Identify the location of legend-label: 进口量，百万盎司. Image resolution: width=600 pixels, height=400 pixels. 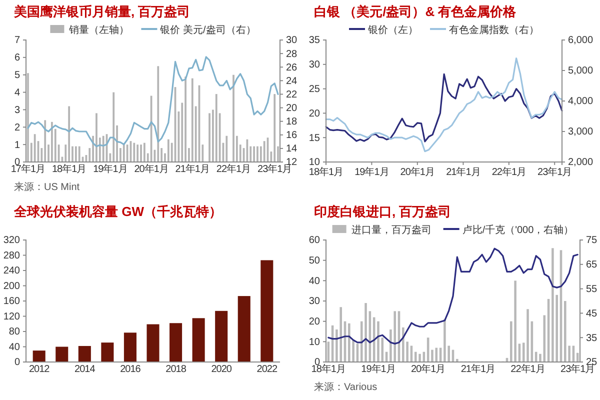
(391, 230).